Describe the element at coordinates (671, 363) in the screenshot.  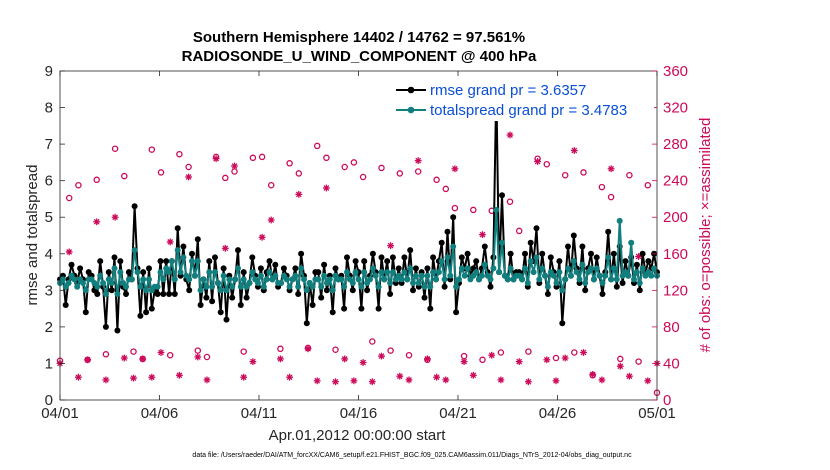
I see `y-tick-label-right: 40` at that location.